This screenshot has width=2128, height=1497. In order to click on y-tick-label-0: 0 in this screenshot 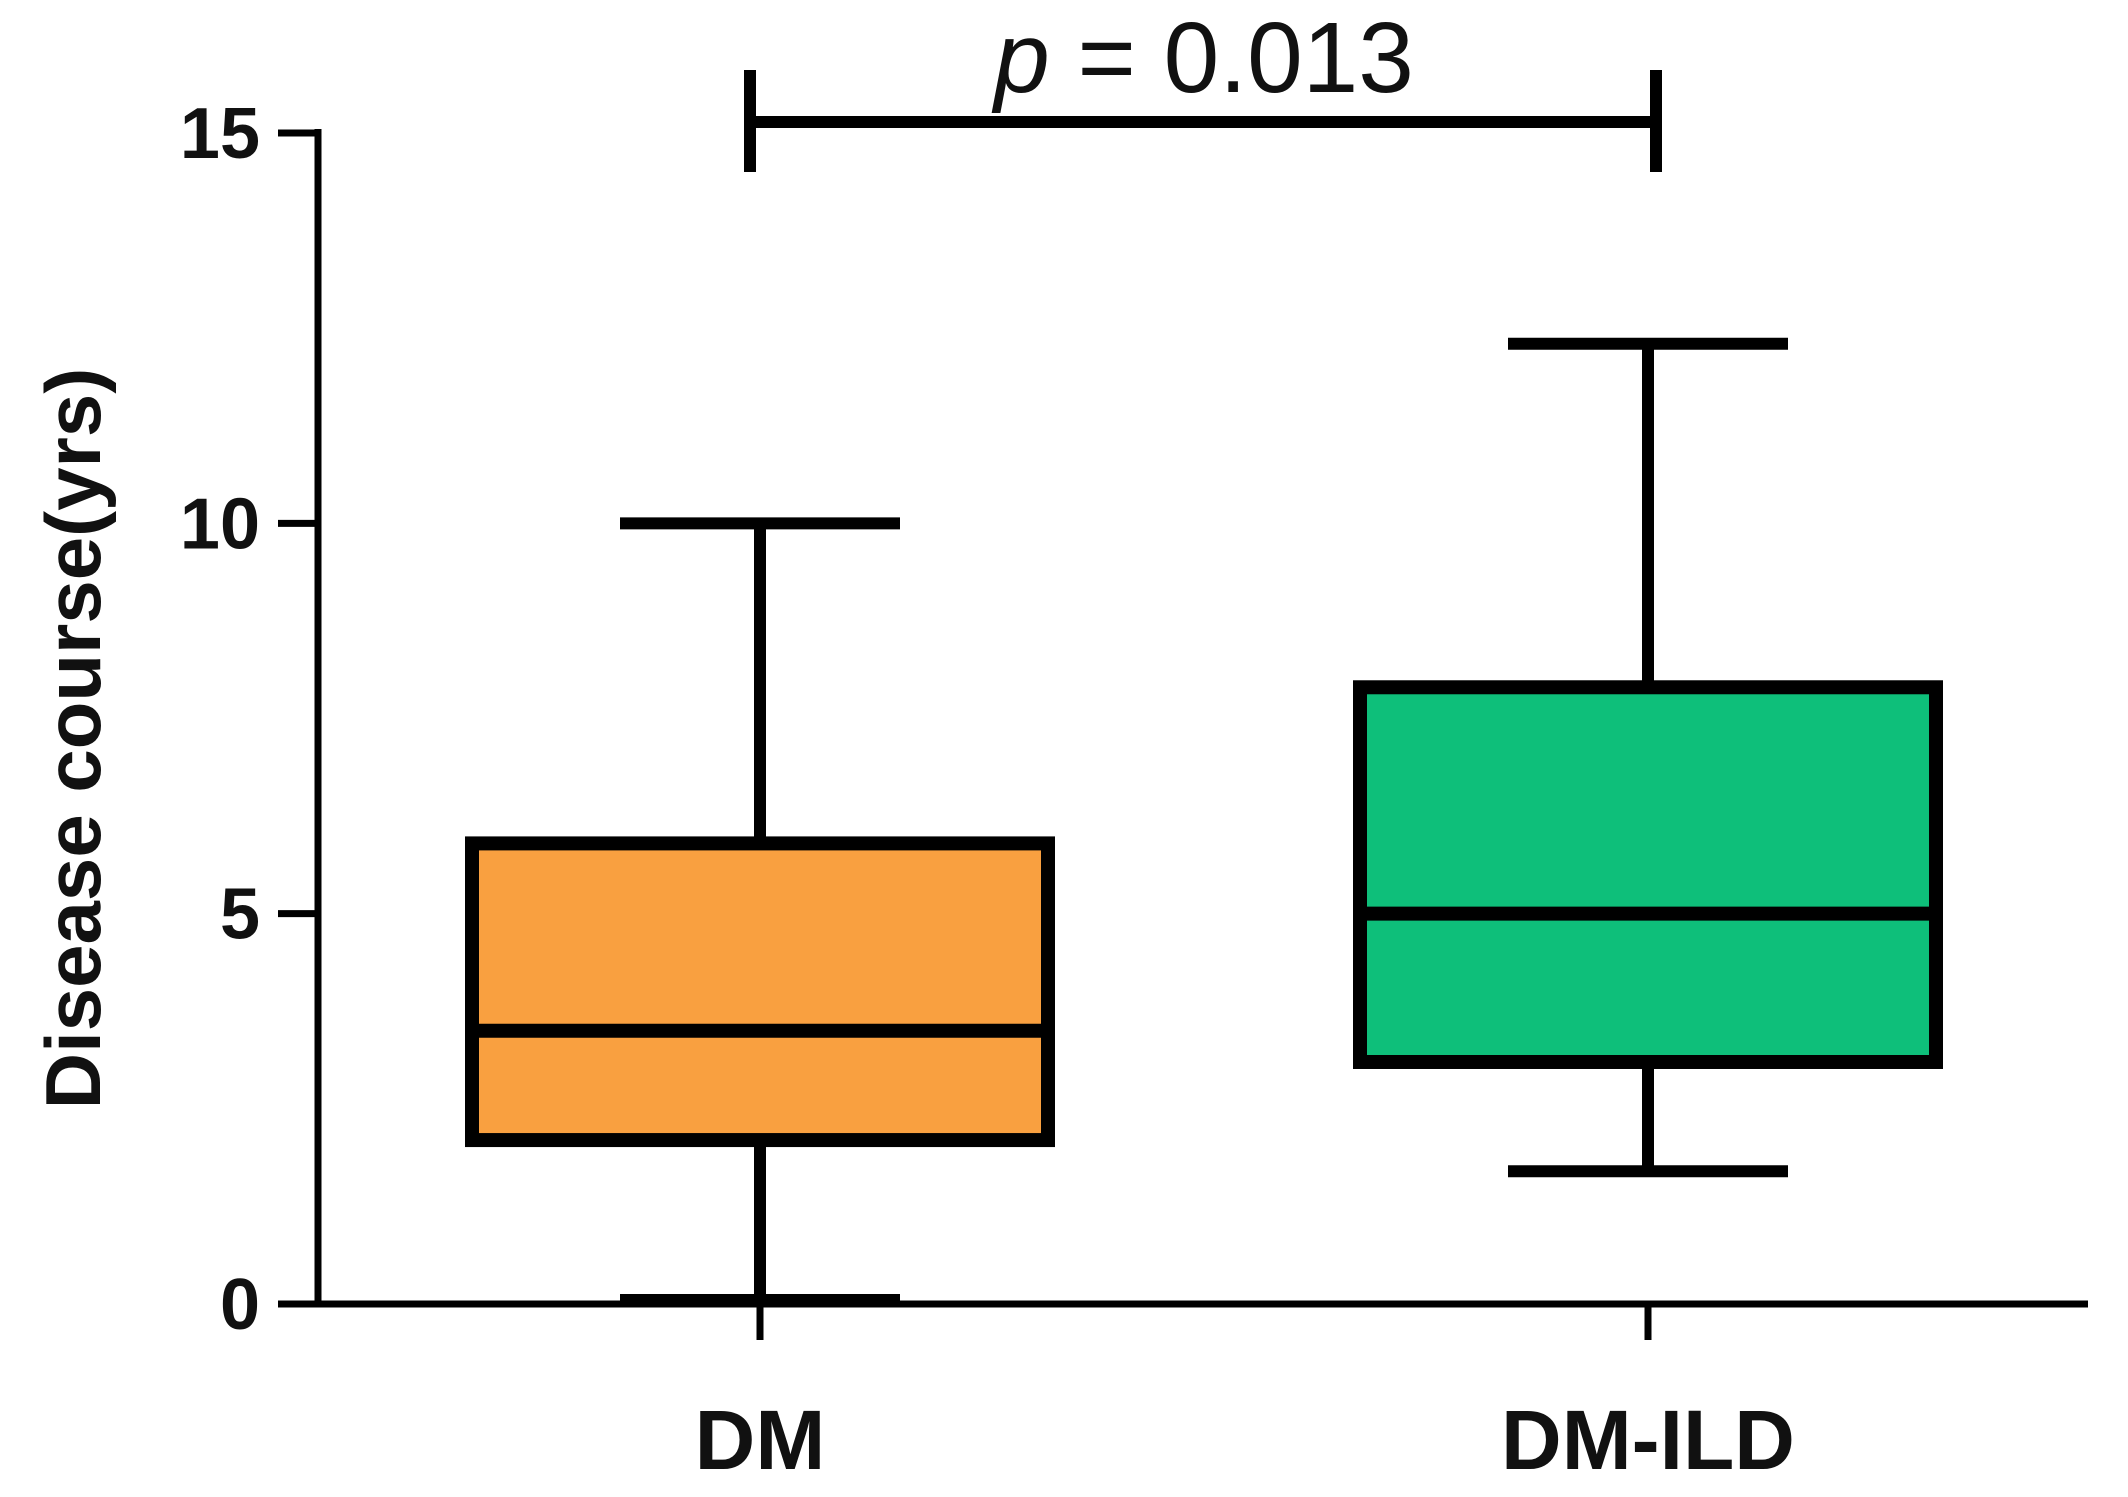, I will do `click(240, 1305)`.